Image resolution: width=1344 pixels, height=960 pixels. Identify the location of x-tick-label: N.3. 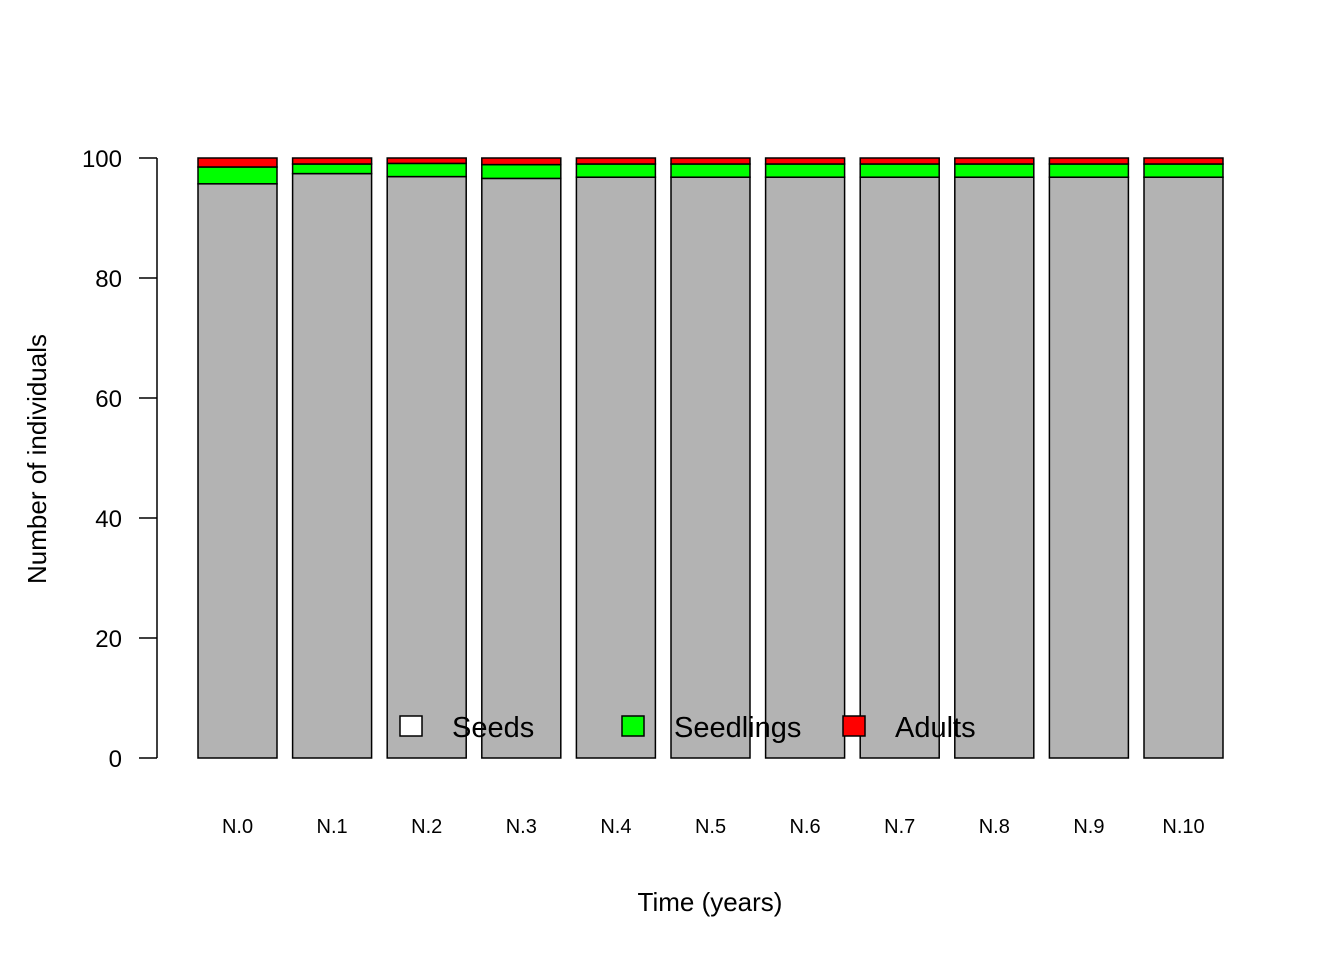
(521, 827).